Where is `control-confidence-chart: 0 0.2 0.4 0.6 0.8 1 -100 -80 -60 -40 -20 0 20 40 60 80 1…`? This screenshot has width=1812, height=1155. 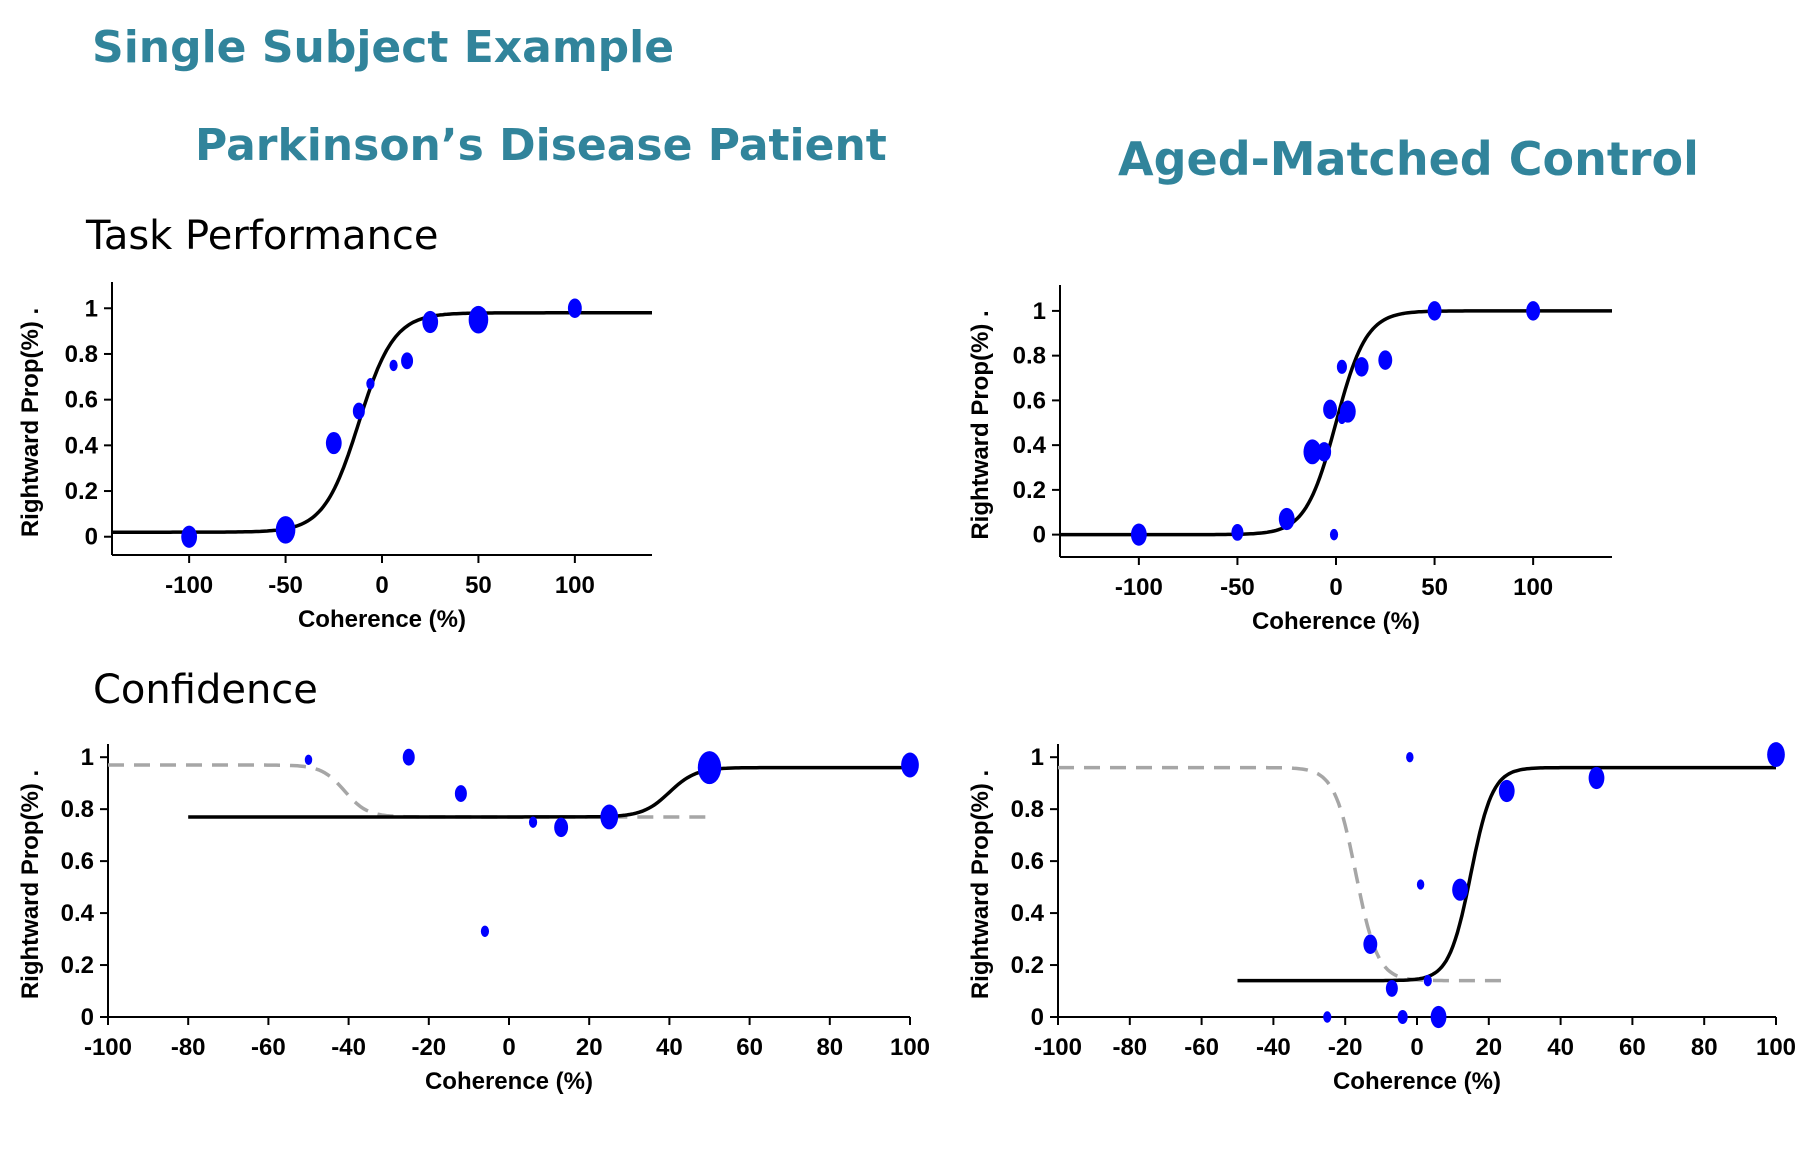
control-confidence-chart: 0 0.2 0.4 0.6 0.8 1 -100 -80 -60 -40 -20 0 20 40 60 80 1… is located at coordinates (1381, 918).